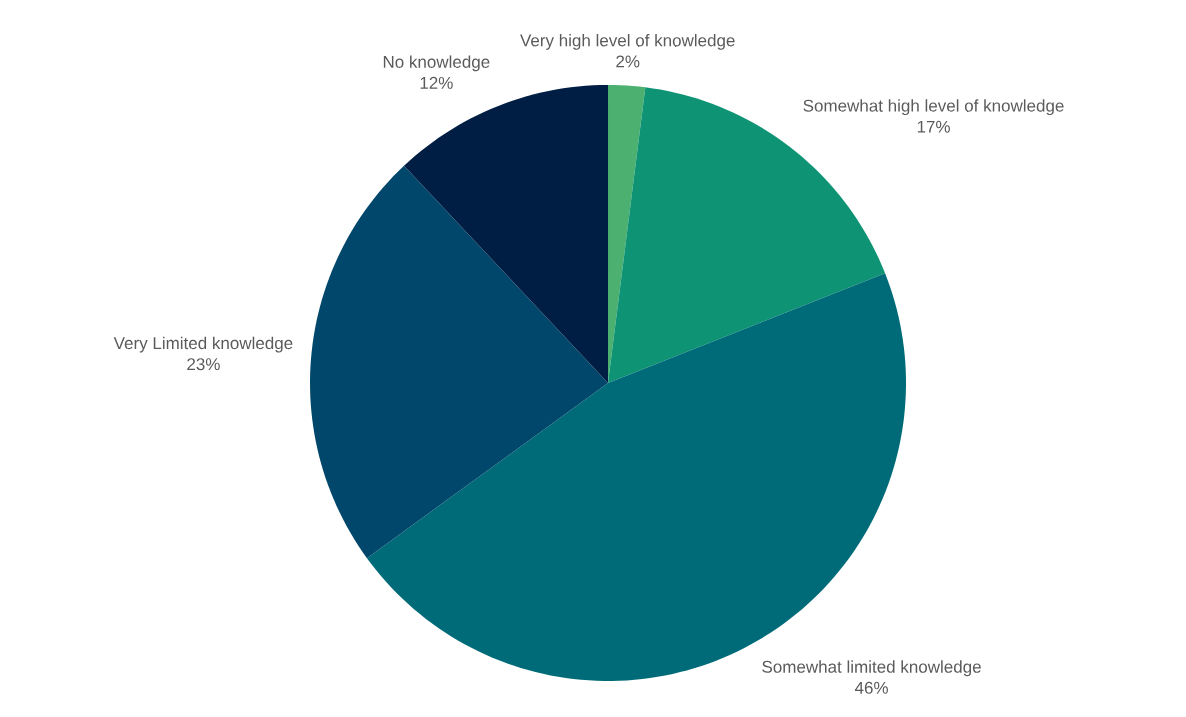  Describe the element at coordinates (436, 82) in the screenshot. I see `data-label: 12%` at that location.